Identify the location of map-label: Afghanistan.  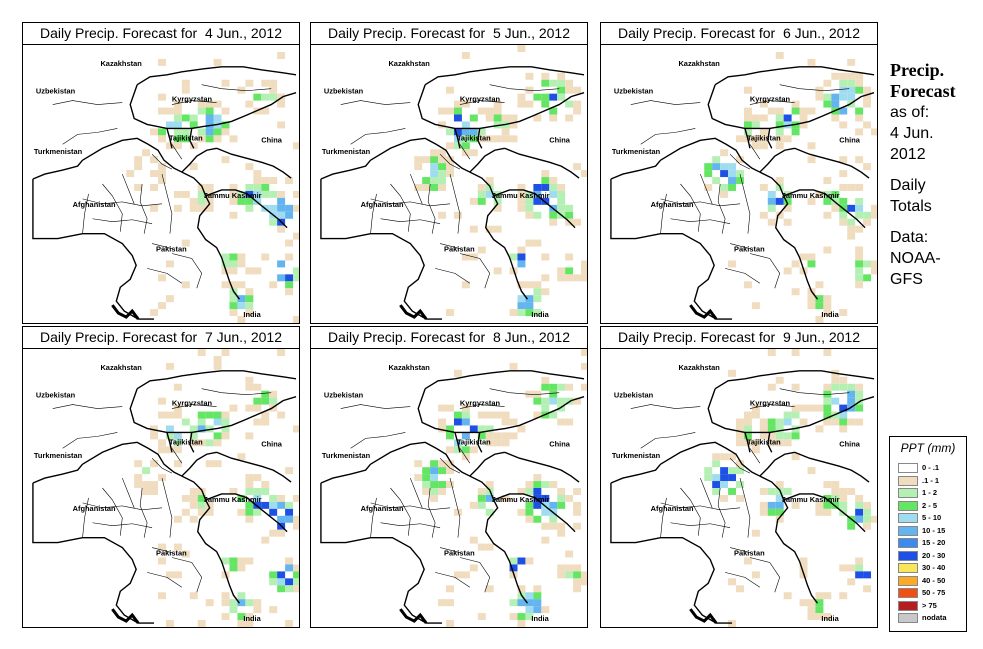
(382, 508).